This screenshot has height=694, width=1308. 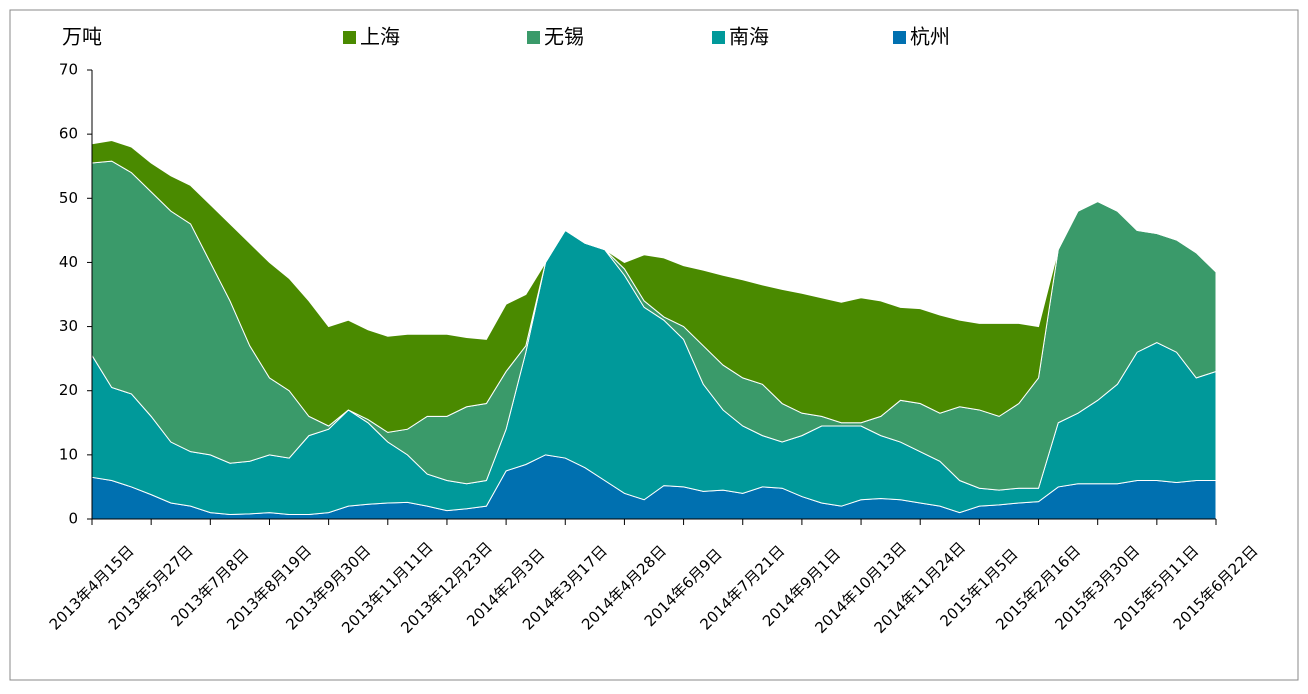 I want to click on y-tick-label: 30, so click(x=68, y=326).